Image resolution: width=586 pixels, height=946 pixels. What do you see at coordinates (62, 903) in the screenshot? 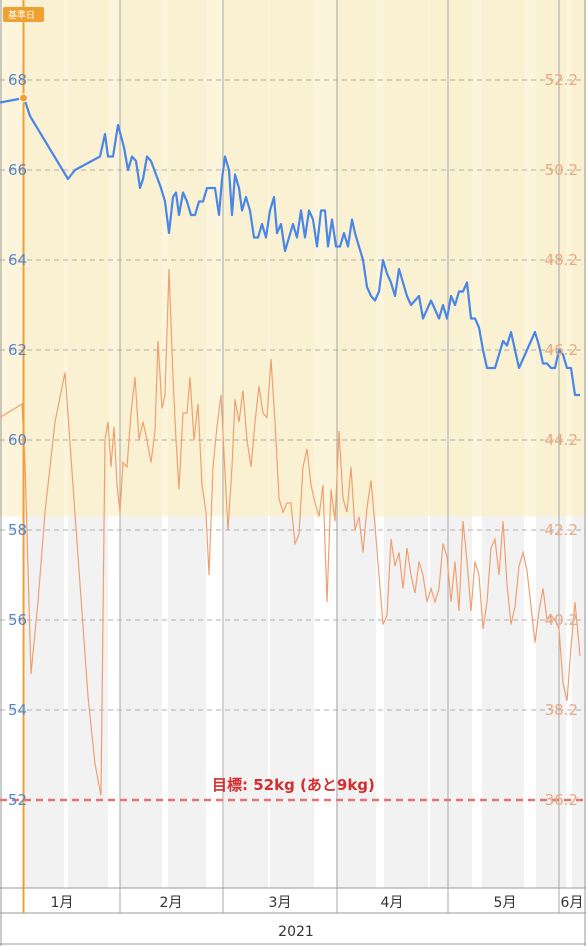
I see `month-label: 1月` at bounding box center [62, 903].